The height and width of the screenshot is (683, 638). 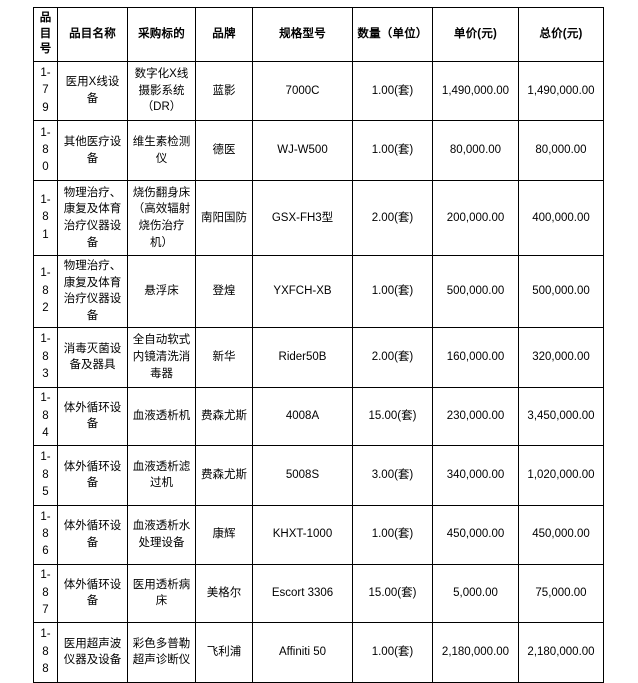 What do you see at coordinates (475, 34) in the screenshot?
I see `column-header-unit-price: 单价(元)` at bounding box center [475, 34].